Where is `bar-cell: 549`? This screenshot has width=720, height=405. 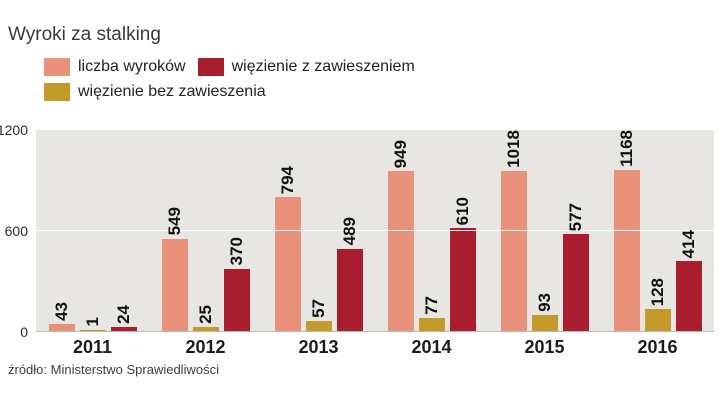
bar-cell: 549 is located at coordinates (174, 230).